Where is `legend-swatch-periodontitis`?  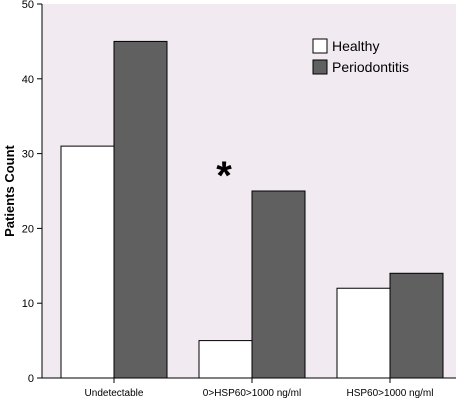 legend-swatch-periodontitis is located at coordinates (320, 67).